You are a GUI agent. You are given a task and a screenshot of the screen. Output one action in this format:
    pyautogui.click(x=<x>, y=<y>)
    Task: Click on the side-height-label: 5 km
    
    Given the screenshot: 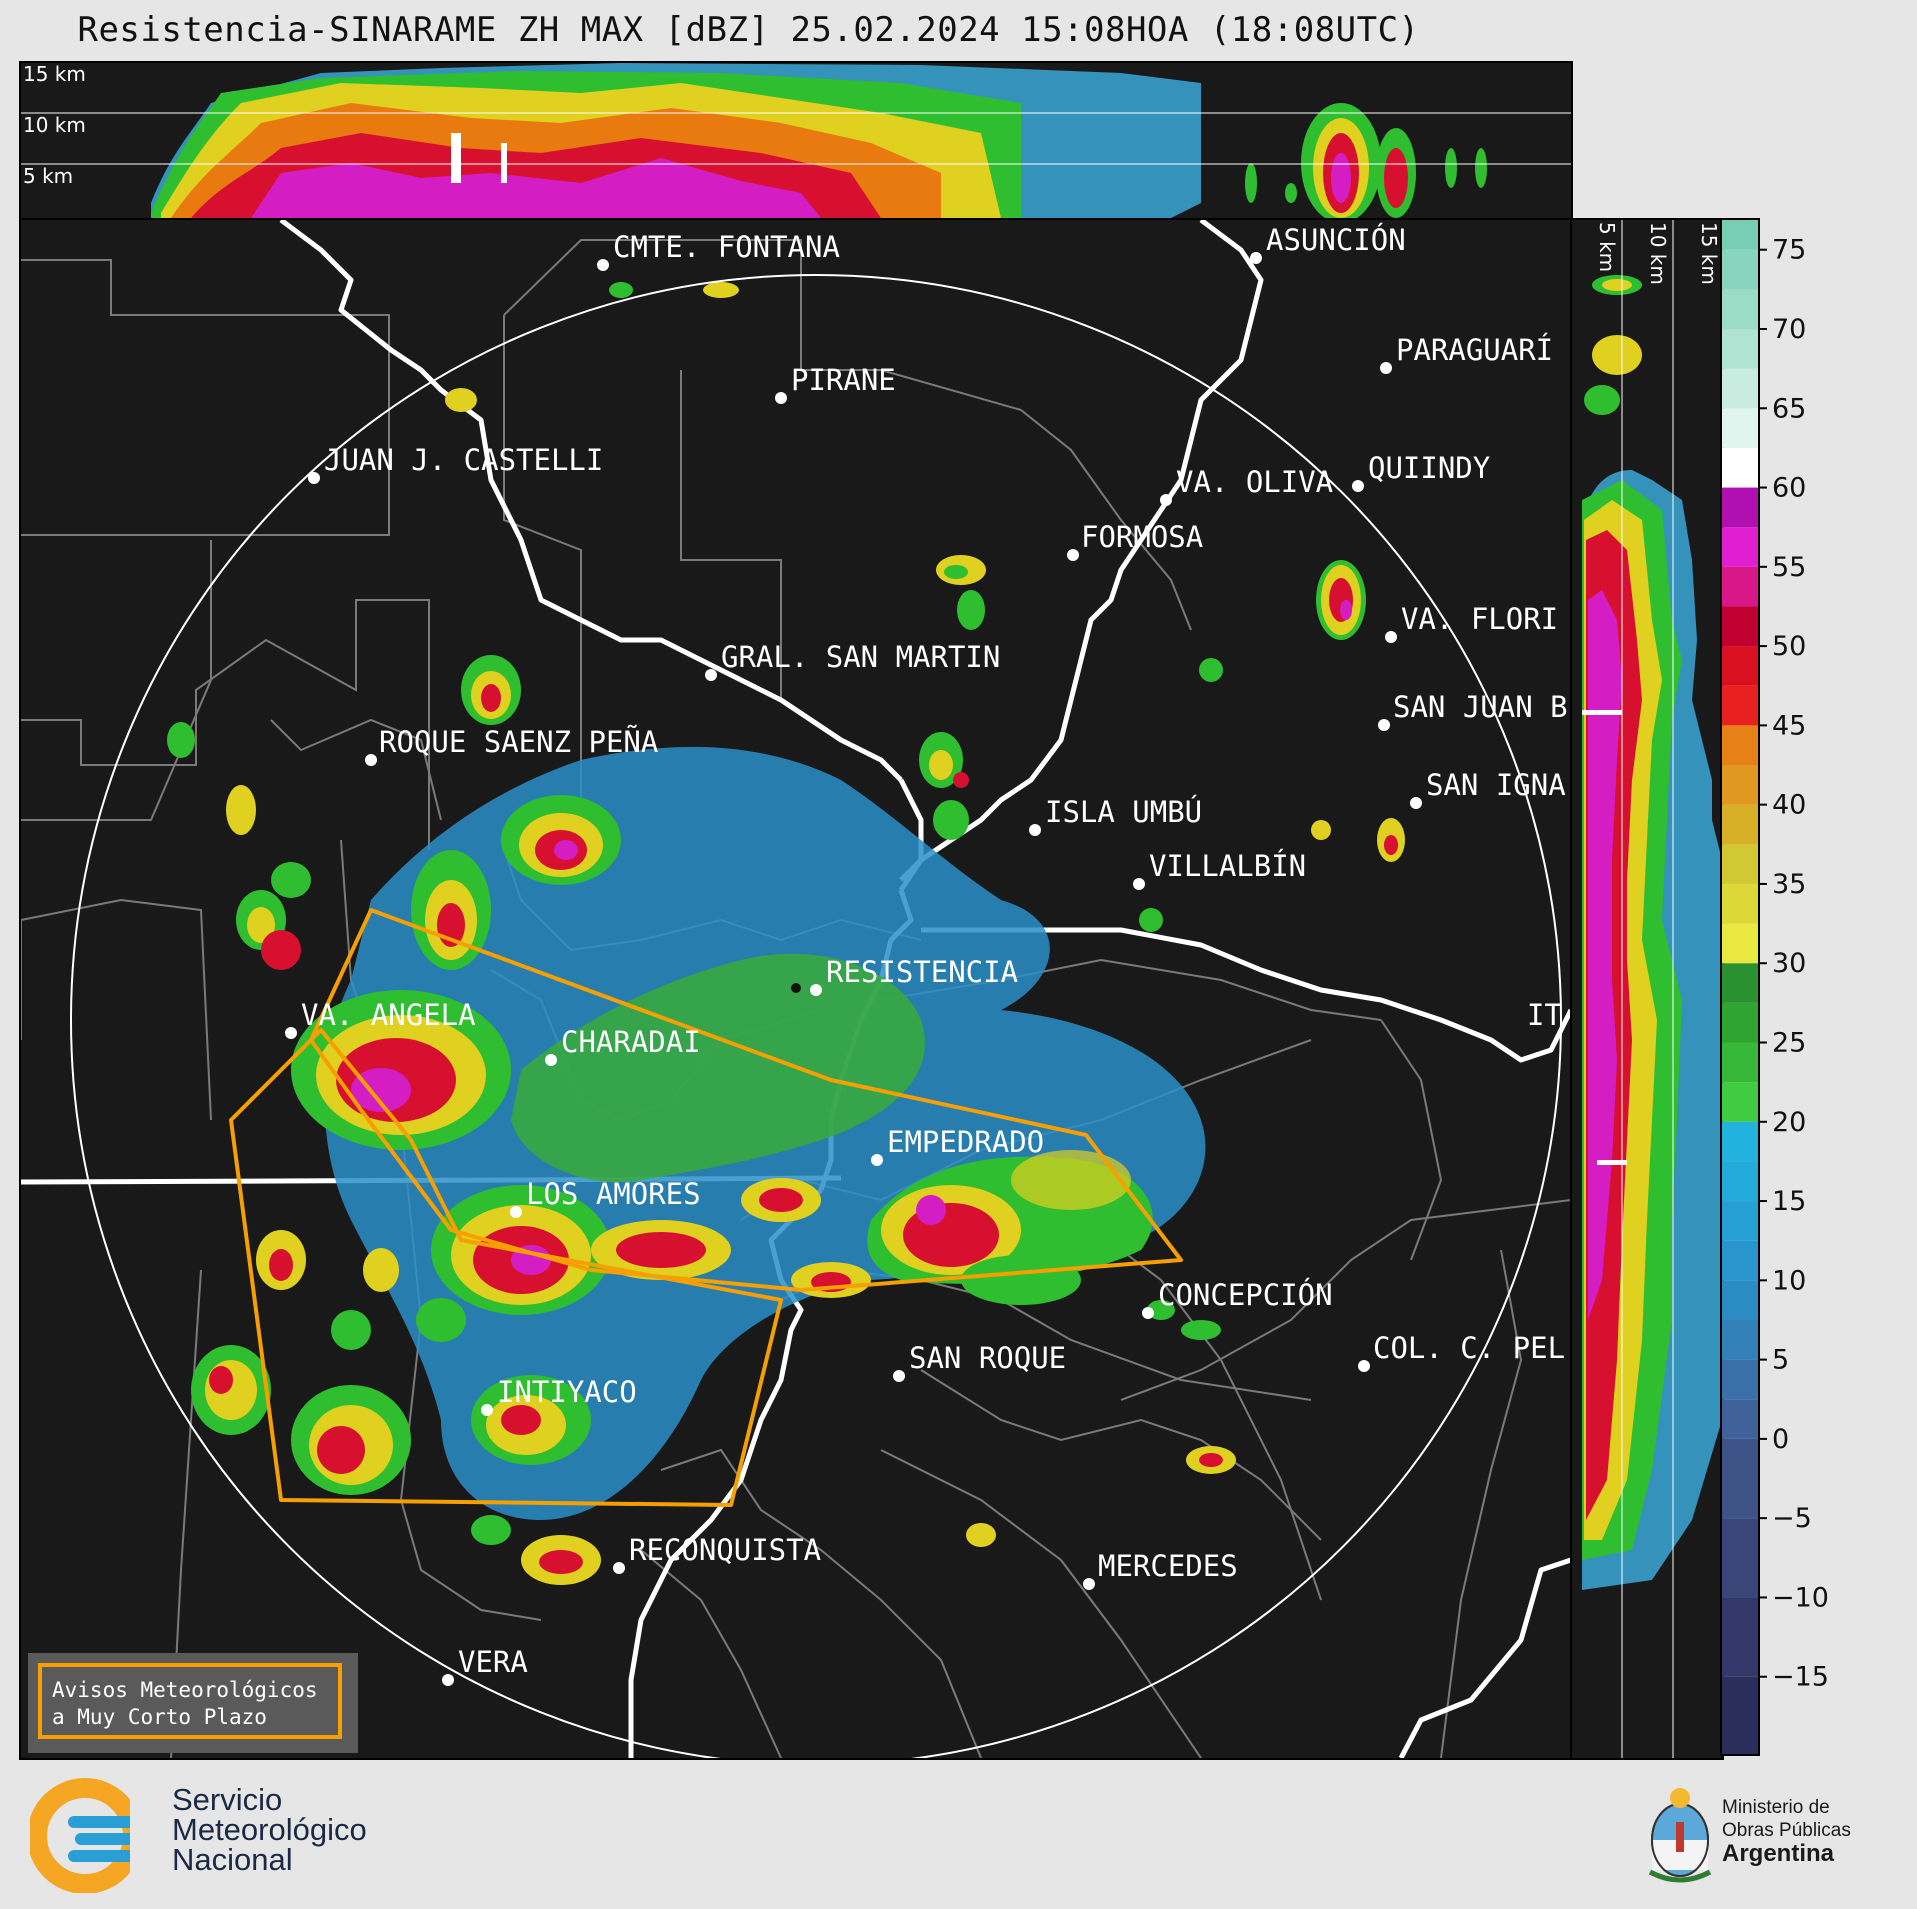 What is the action you would take?
    pyautogui.click(x=1607, y=247)
    